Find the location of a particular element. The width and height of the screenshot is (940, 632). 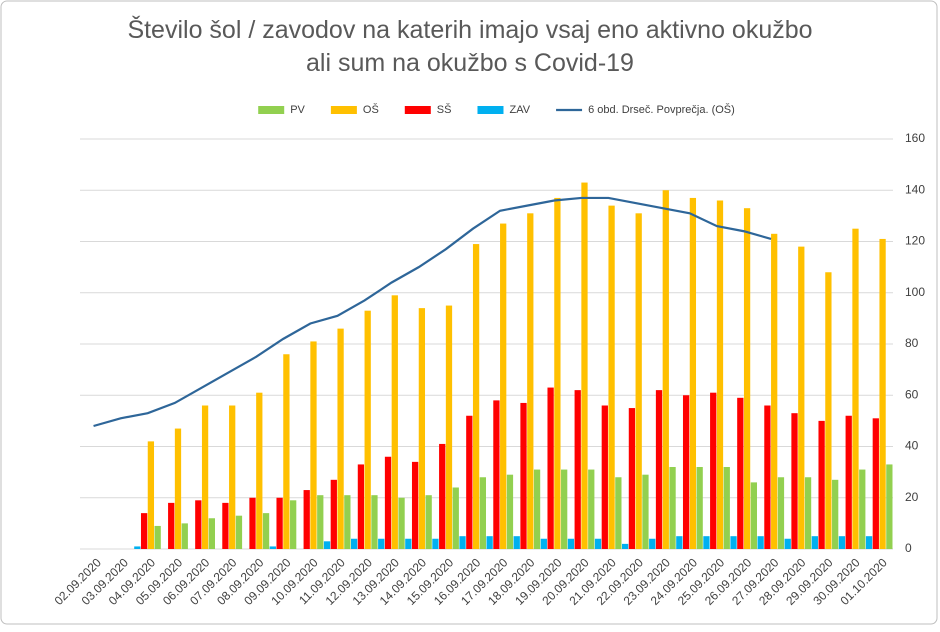

y-tick-label: 120 is located at coordinates (915, 241).